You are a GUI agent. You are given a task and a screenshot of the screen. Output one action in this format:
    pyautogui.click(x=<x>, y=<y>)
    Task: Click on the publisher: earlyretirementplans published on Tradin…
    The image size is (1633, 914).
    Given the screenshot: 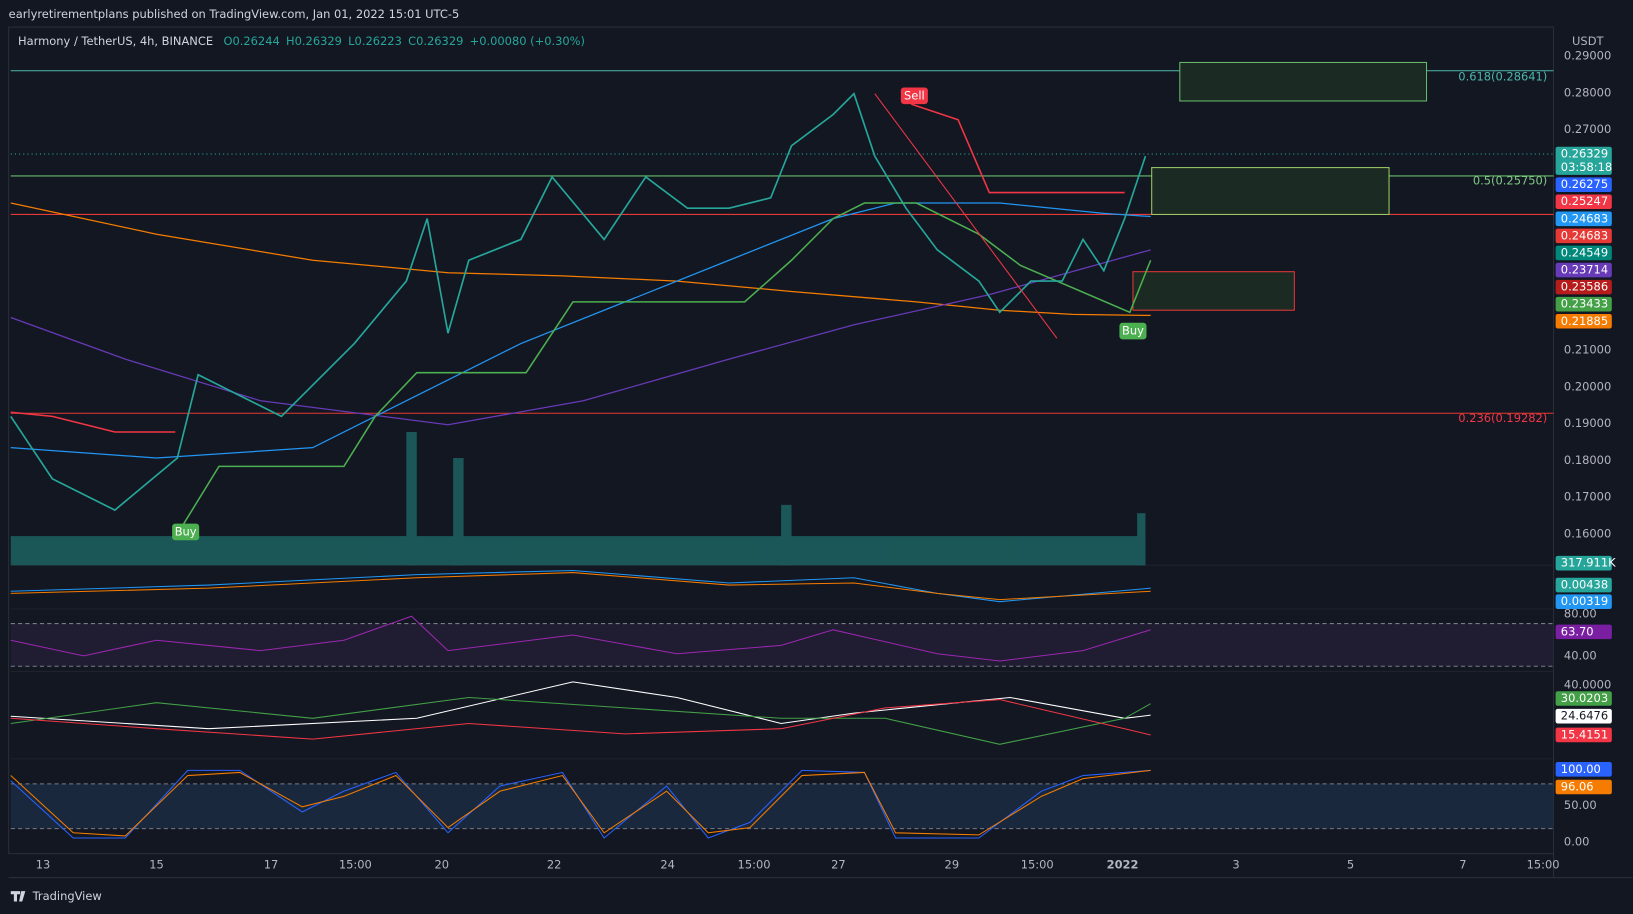 What is the action you would take?
    pyautogui.click(x=234, y=14)
    